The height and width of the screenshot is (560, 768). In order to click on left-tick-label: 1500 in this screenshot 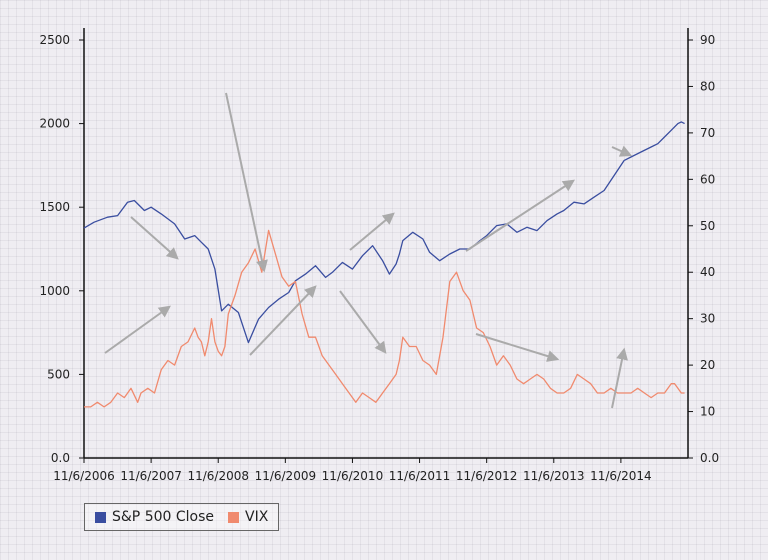, I will do `click(54, 207)`.